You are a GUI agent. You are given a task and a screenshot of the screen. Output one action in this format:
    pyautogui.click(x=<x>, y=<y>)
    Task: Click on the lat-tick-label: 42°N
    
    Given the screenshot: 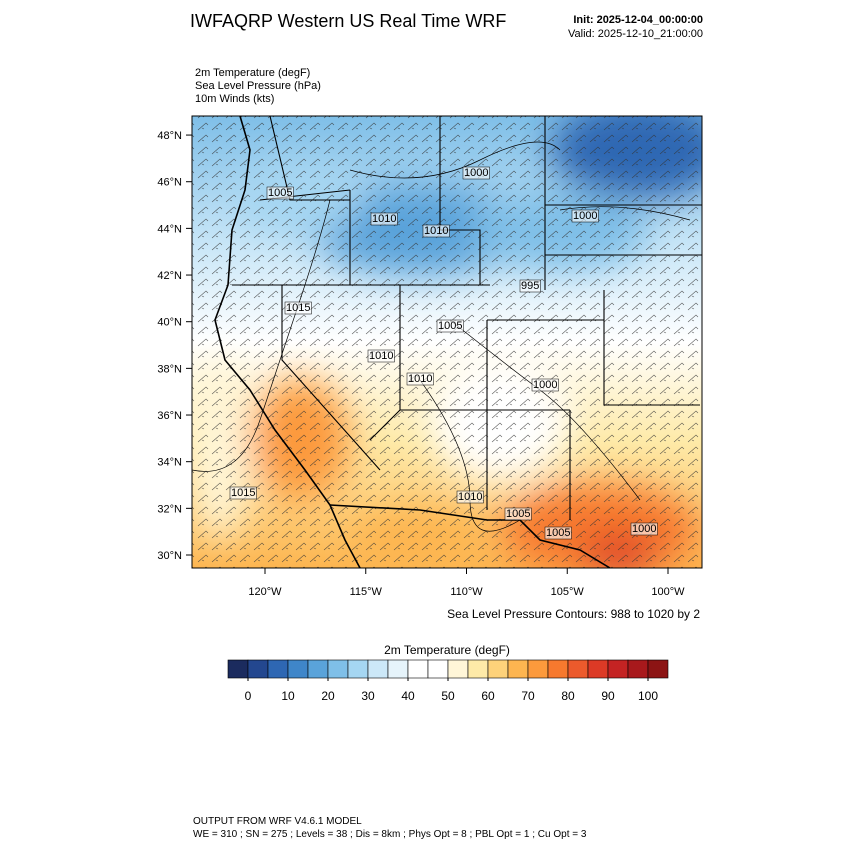 What is the action you would take?
    pyautogui.click(x=169, y=276)
    